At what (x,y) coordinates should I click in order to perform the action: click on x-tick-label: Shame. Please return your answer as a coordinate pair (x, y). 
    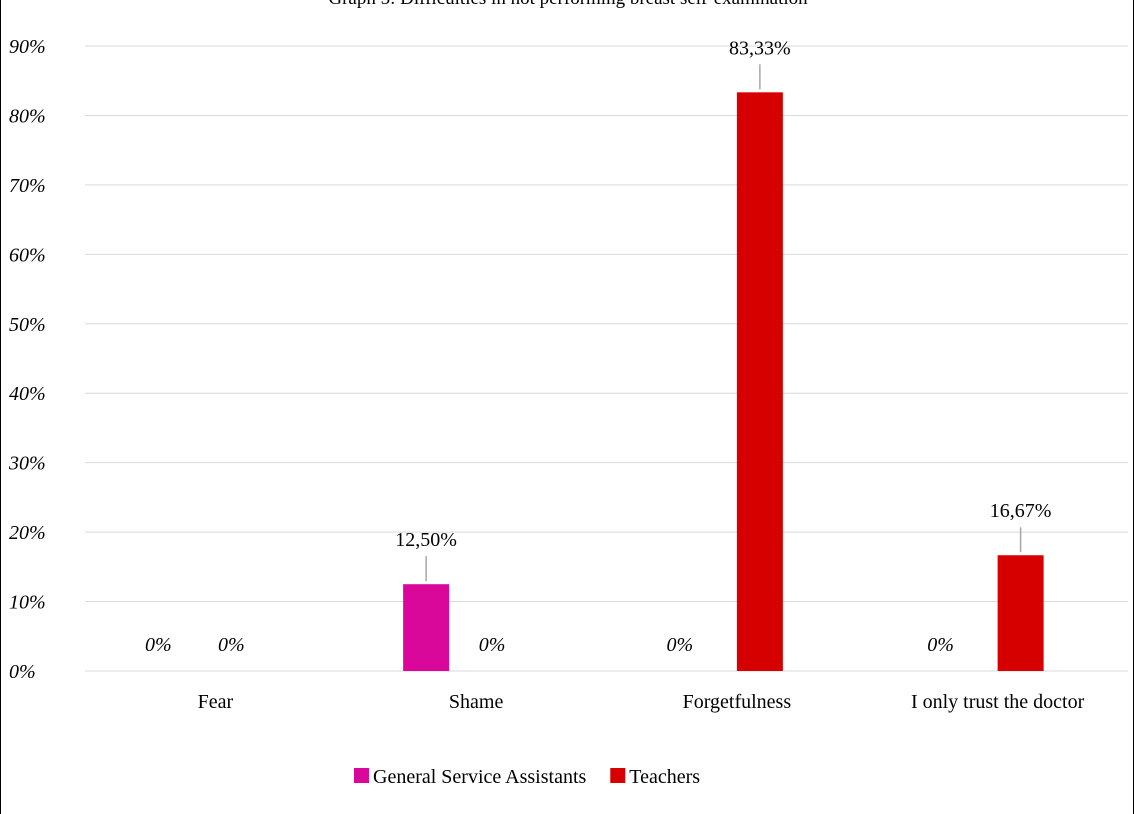
    Looking at the image, I should click on (476, 702).